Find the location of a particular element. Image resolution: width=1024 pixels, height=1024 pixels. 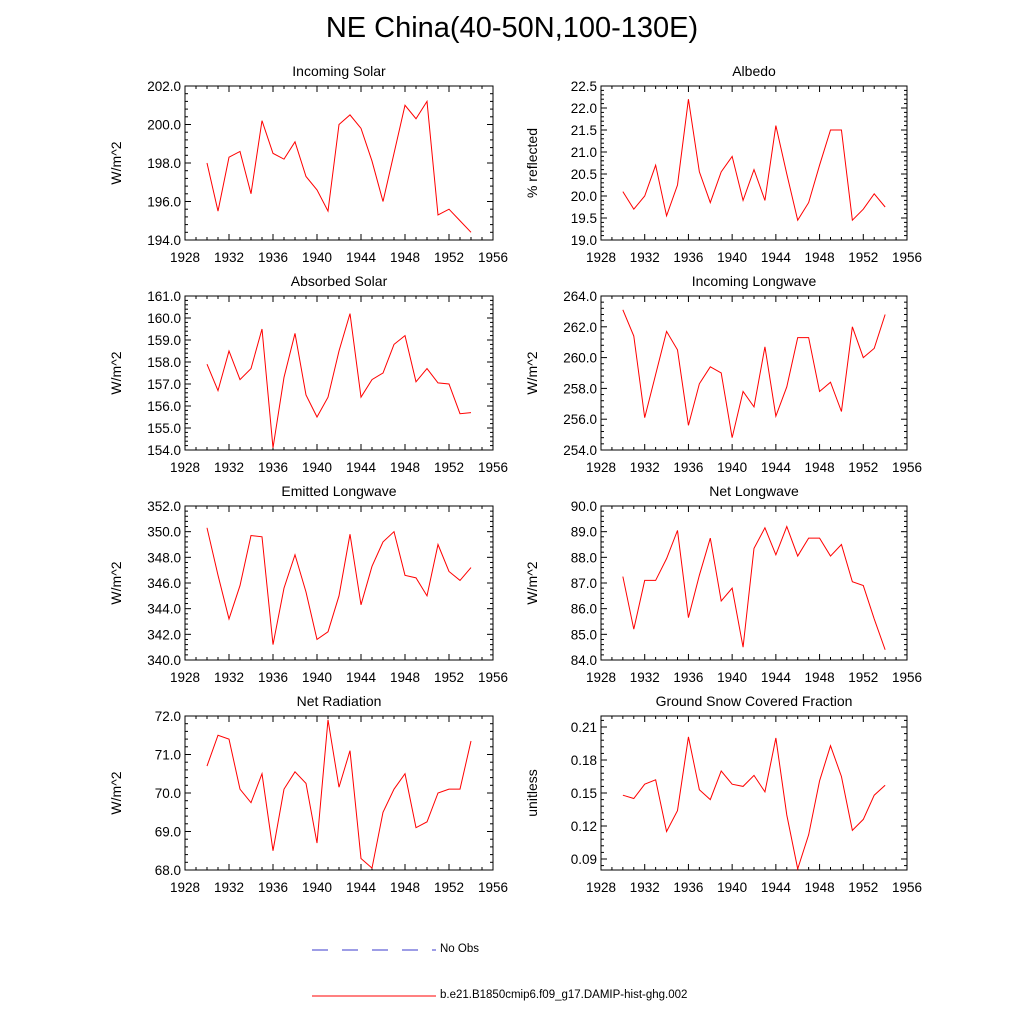

panel-title: Albedo is located at coordinates (754, 71).